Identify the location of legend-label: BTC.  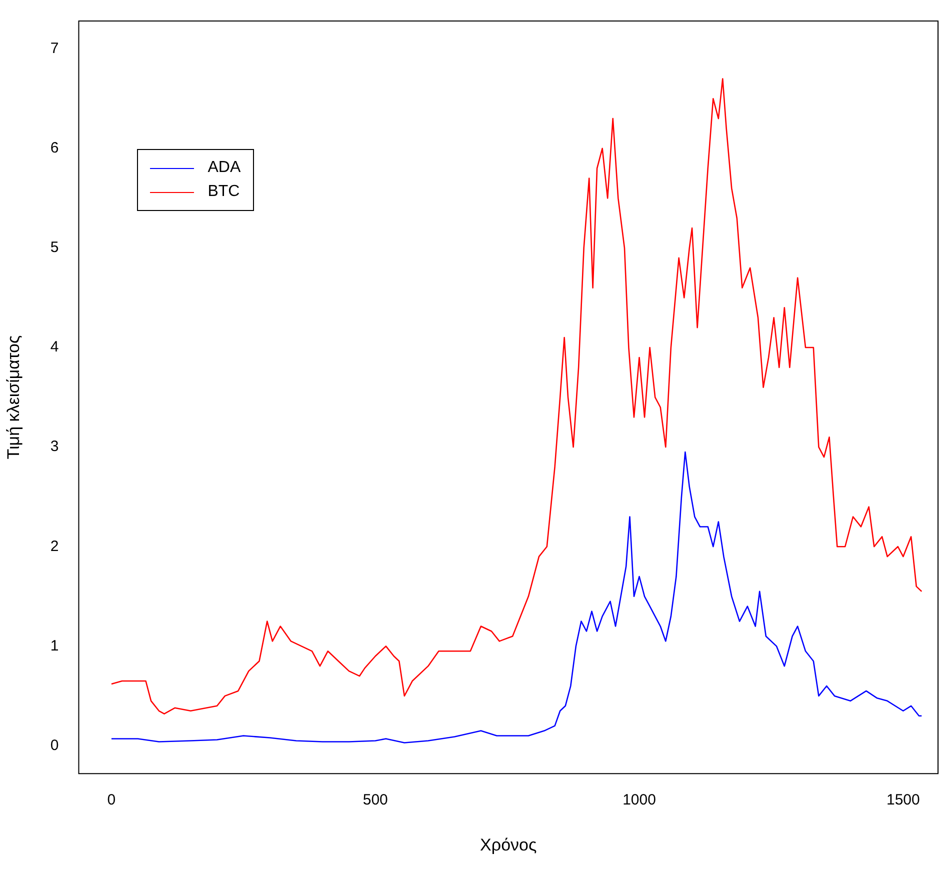
(224, 192).